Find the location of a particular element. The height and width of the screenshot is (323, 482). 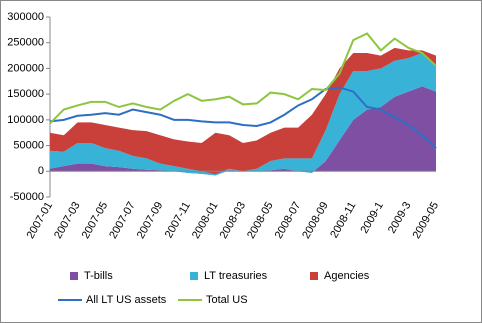

legend-label: T-bills is located at coordinates (98, 276).